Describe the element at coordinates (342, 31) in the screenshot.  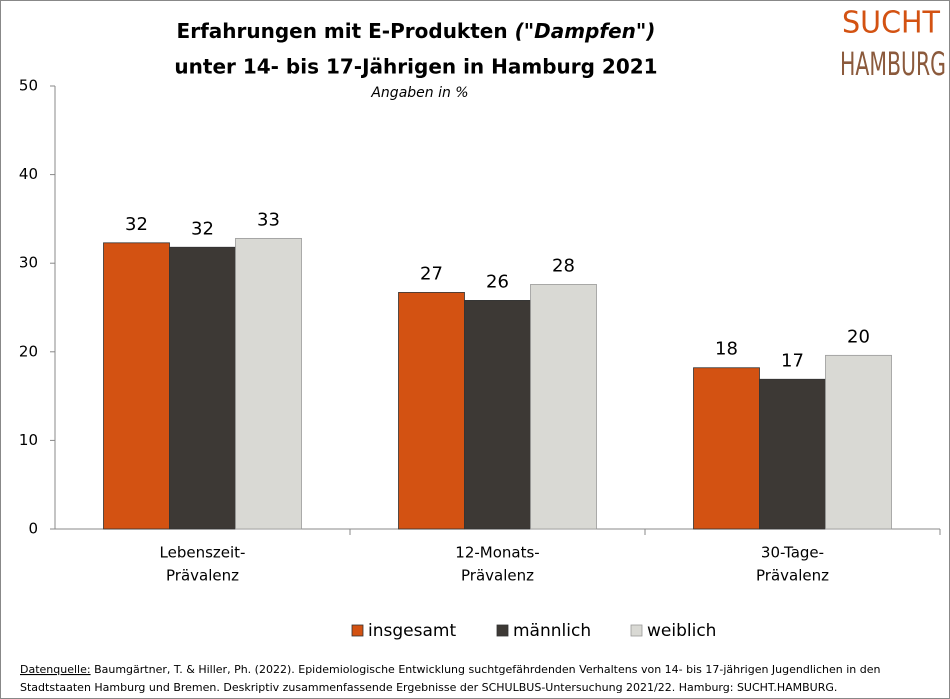
I see `title-text: Erfahrungen mit E-Produkten` at that location.